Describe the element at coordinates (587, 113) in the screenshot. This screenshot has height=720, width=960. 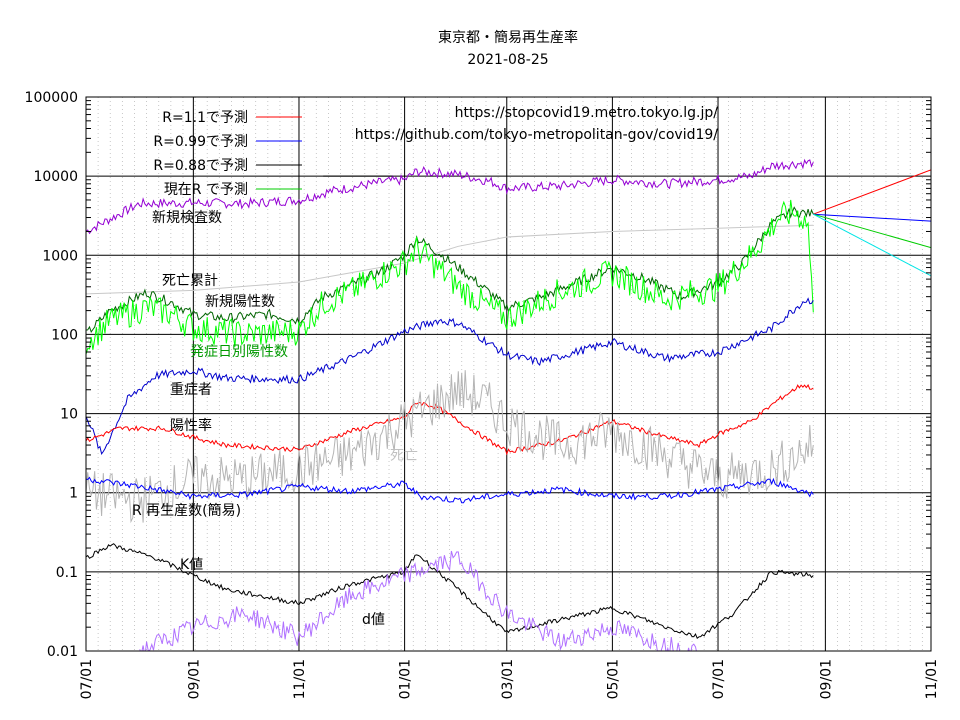
I see `source-url-1: https://stopcovid19.metro.tokyo.lg.jp/` at that location.